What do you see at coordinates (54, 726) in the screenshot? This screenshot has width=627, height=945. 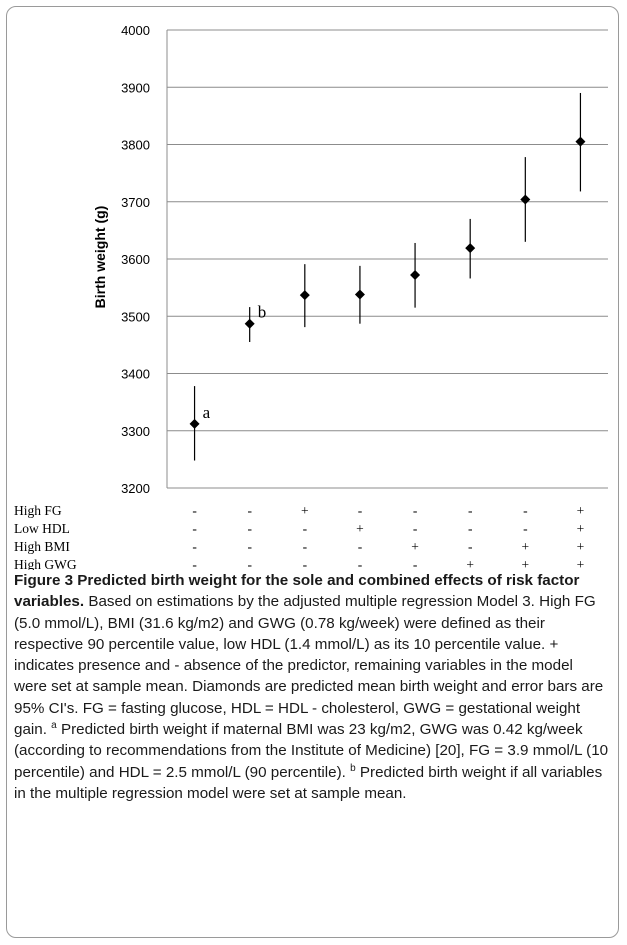 I see `caption-note-a-marker: a` at bounding box center [54, 726].